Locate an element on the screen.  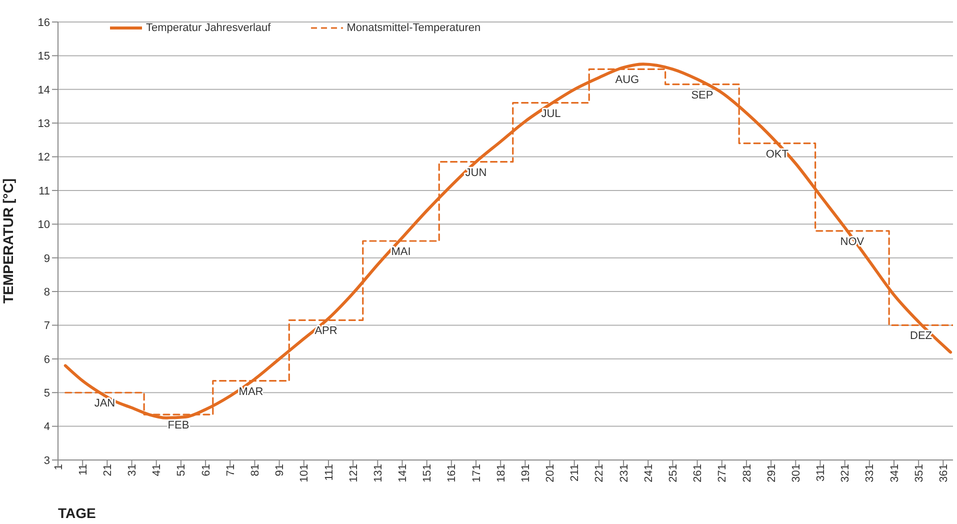
legend-label: Monatsmittel-Temperaturen is located at coordinates (413, 28).